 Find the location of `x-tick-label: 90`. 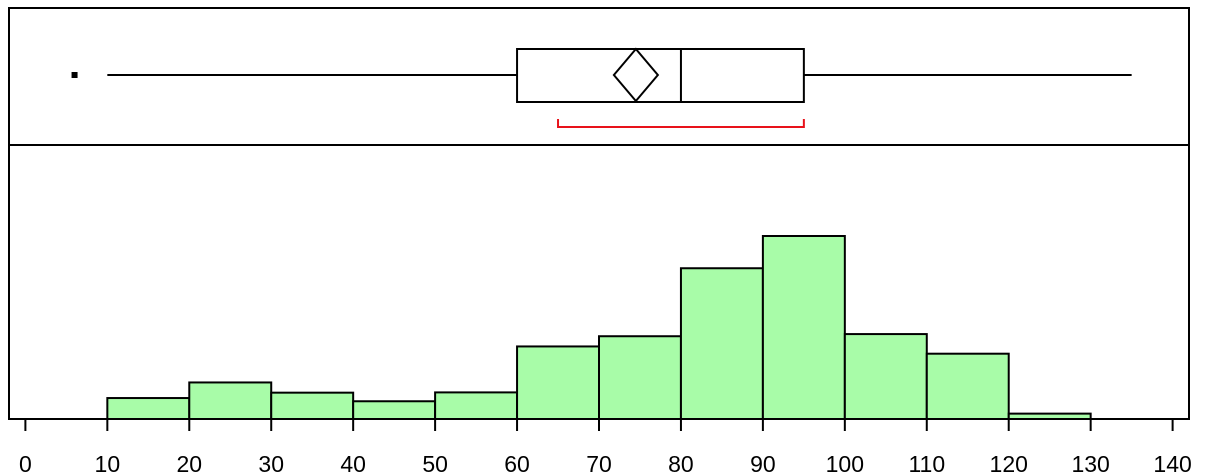

x-tick-label: 90 is located at coordinates (763, 463).